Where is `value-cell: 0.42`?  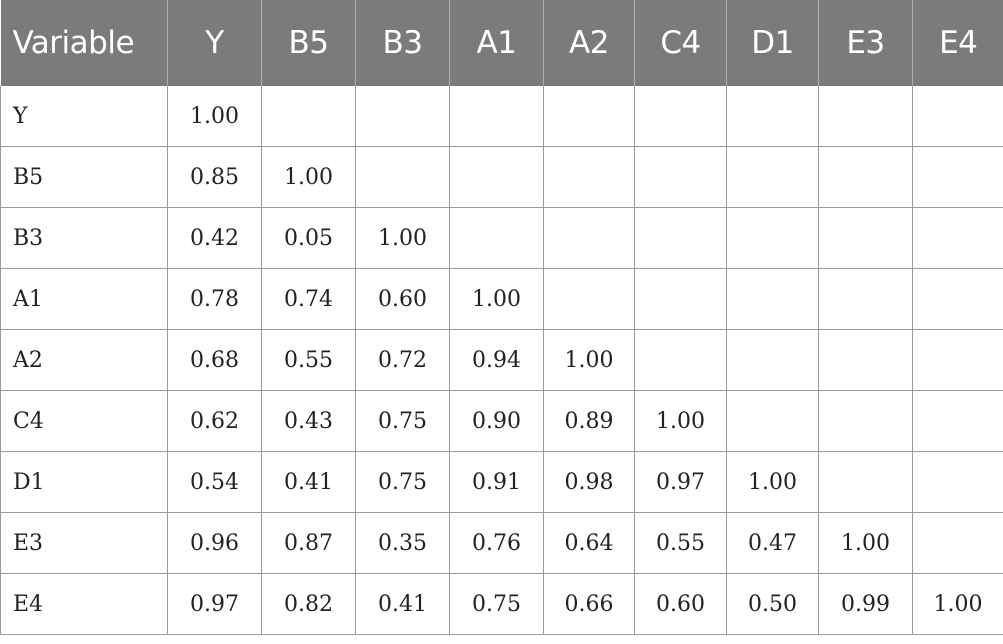 value-cell: 0.42 is located at coordinates (214, 238).